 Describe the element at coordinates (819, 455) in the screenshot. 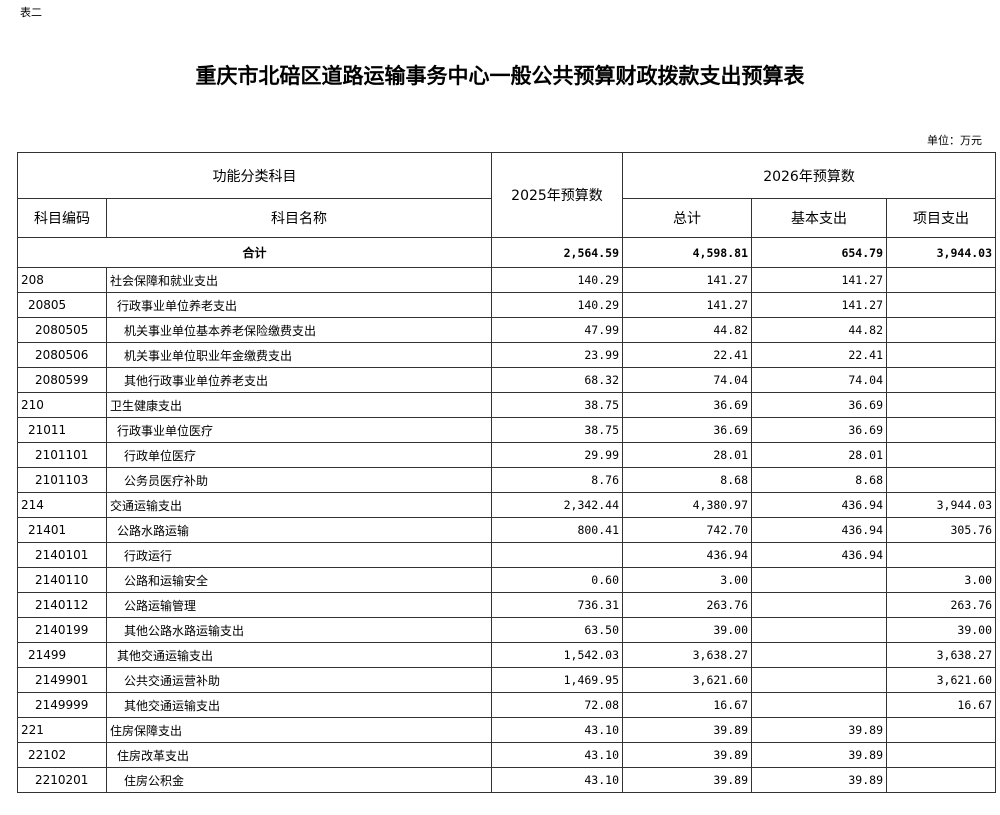

I see `cell-basic: 28.01` at that location.